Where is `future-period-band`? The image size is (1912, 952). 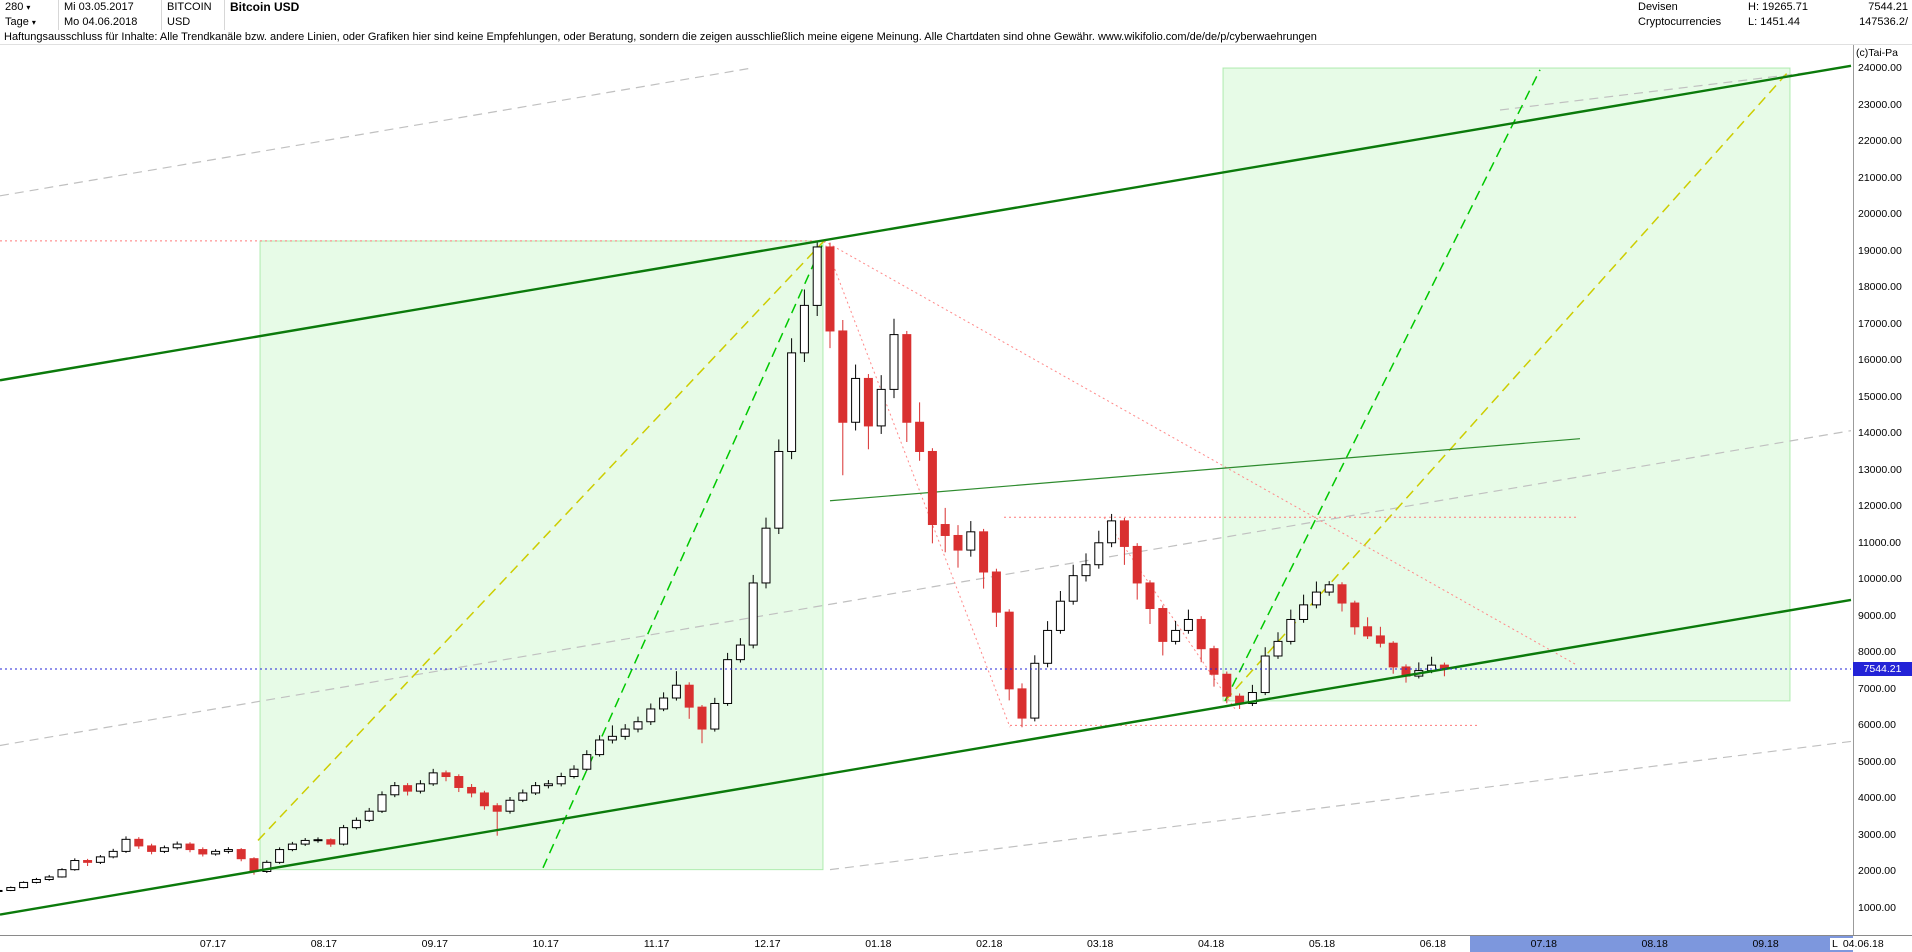
future-period-band is located at coordinates (1661, 944).